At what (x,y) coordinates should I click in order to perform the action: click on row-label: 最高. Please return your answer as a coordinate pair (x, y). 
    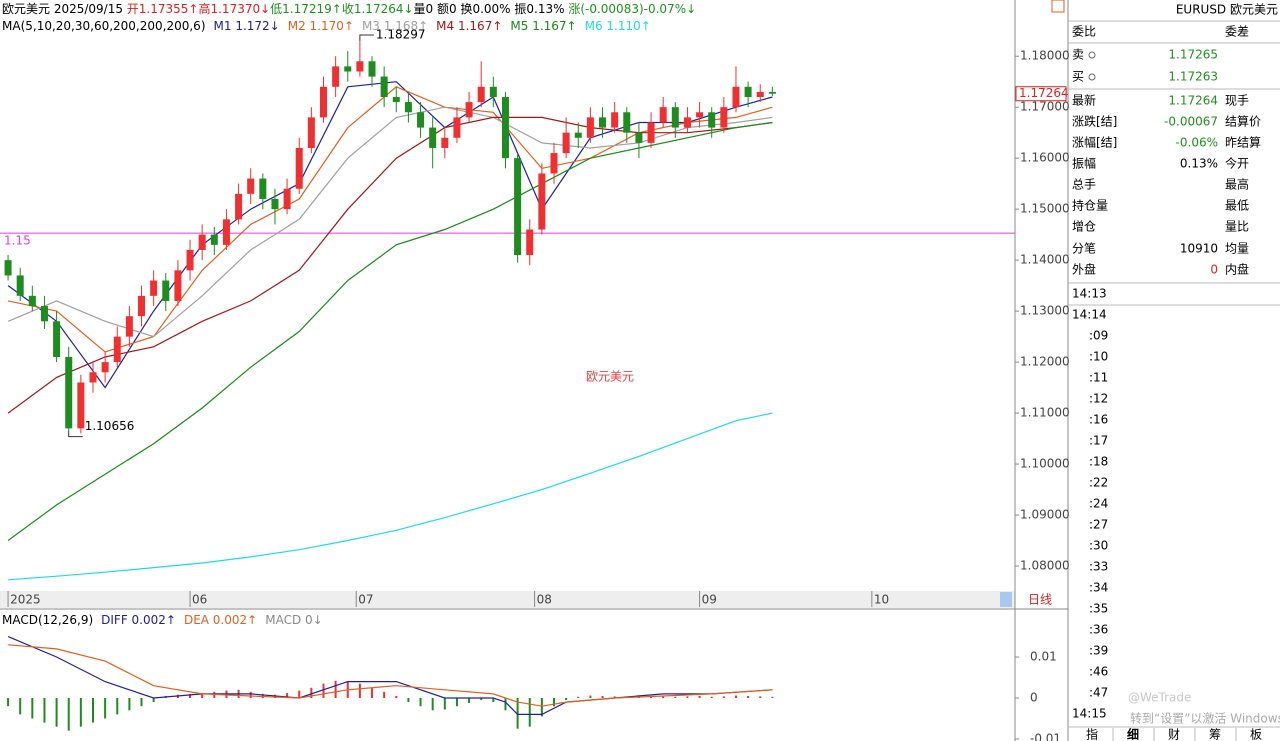
    Looking at the image, I should click on (1237, 184).